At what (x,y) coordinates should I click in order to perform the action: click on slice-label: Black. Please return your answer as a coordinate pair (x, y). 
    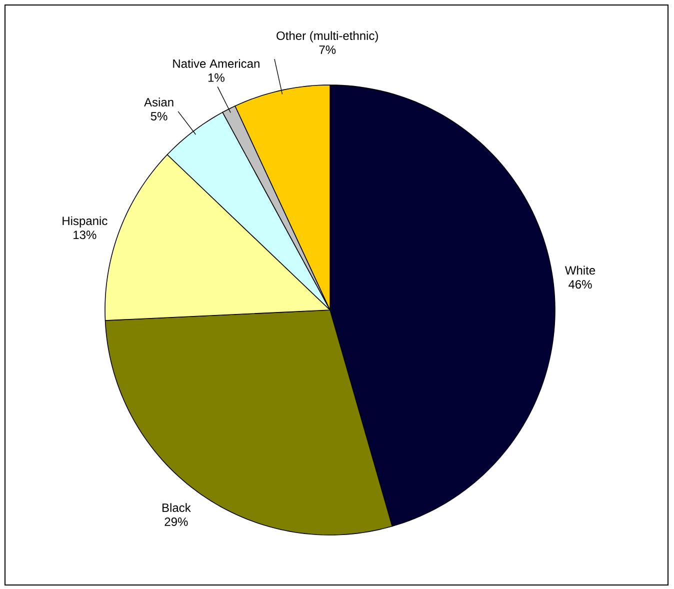
    Looking at the image, I should click on (176, 507).